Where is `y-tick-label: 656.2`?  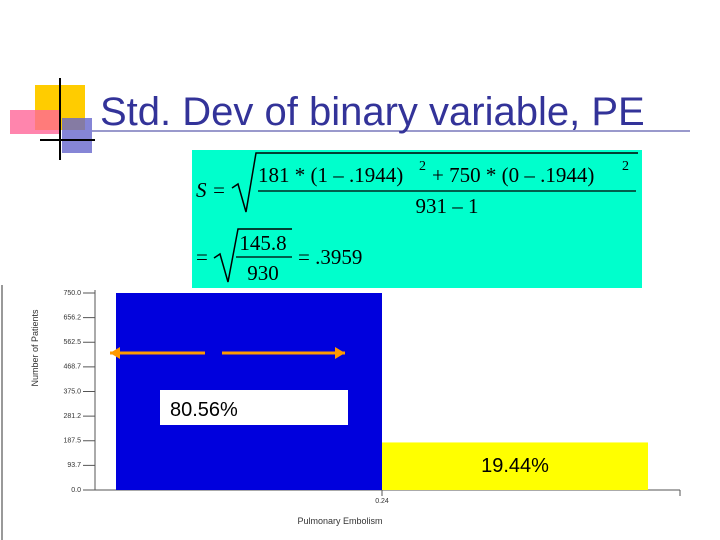
y-tick-label: 656.2 is located at coordinates (72, 317).